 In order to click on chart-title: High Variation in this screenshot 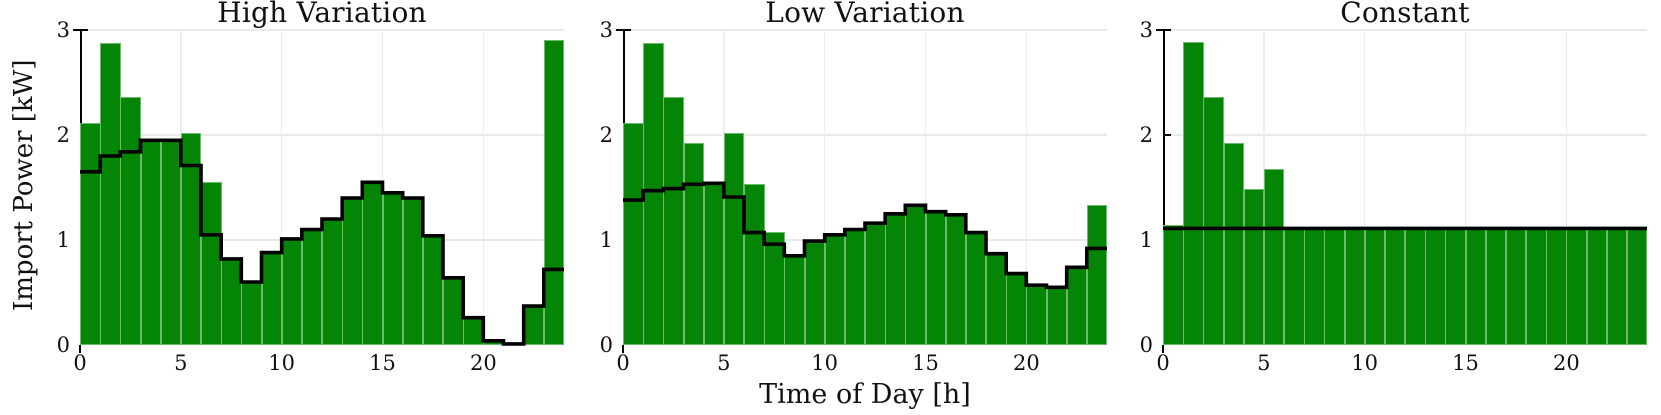, I will do `click(322, 14)`.